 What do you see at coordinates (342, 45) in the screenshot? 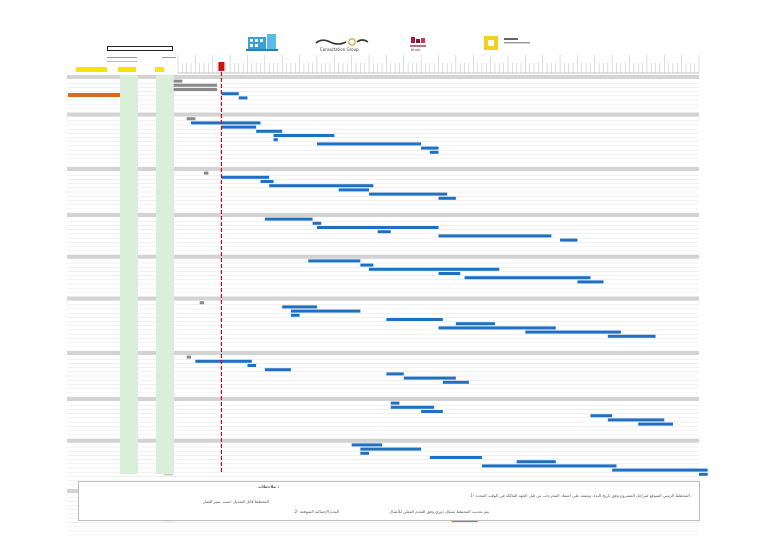
I see `consultation-group-logo: Consultation Group` at bounding box center [342, 45].